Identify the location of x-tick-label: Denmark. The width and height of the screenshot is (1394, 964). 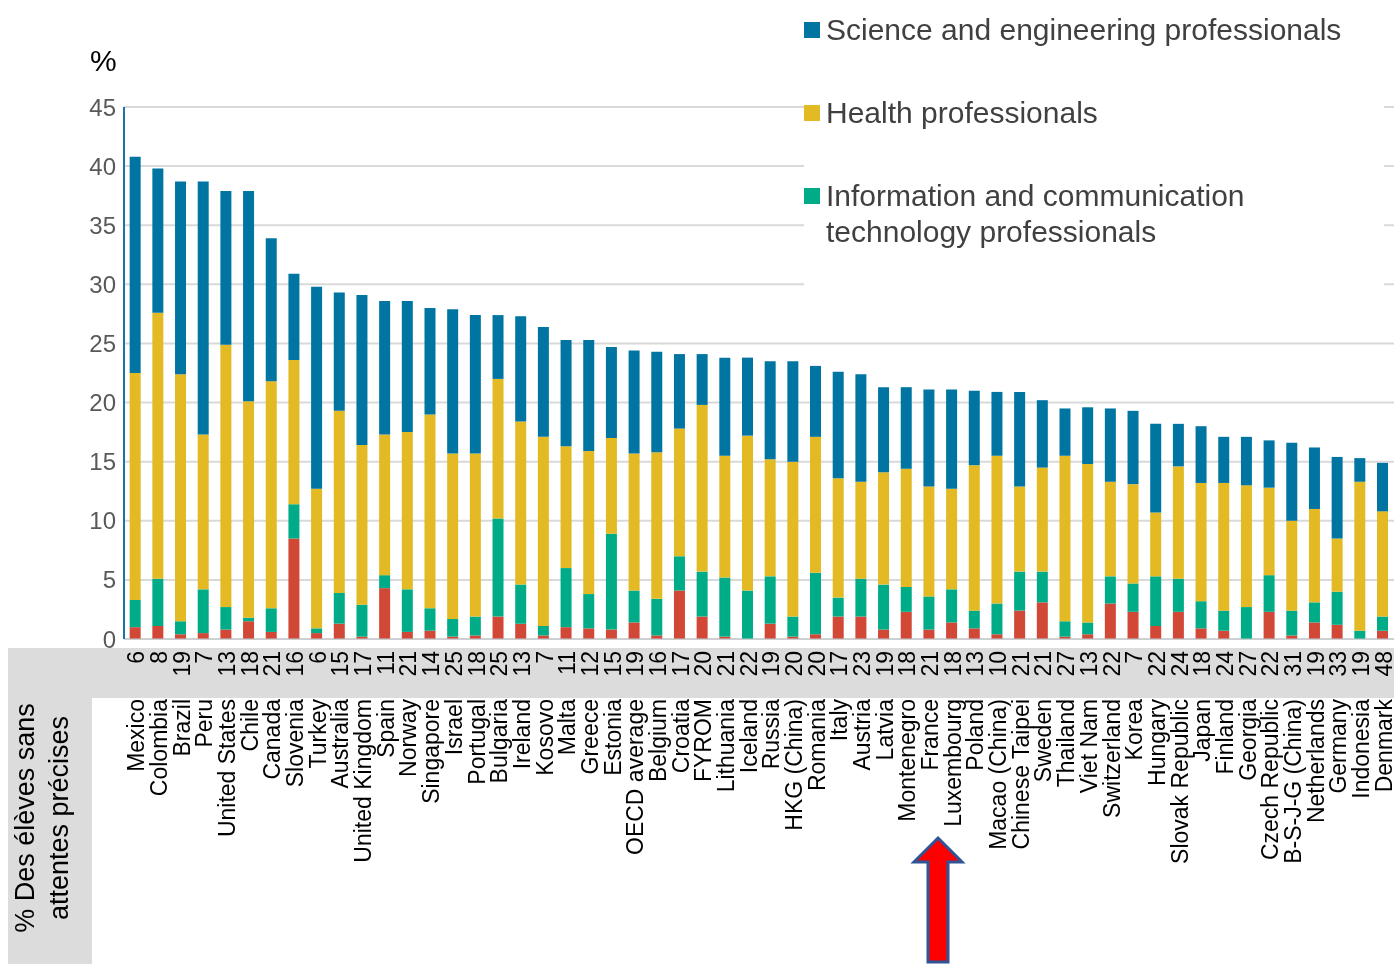
(1382, 745).